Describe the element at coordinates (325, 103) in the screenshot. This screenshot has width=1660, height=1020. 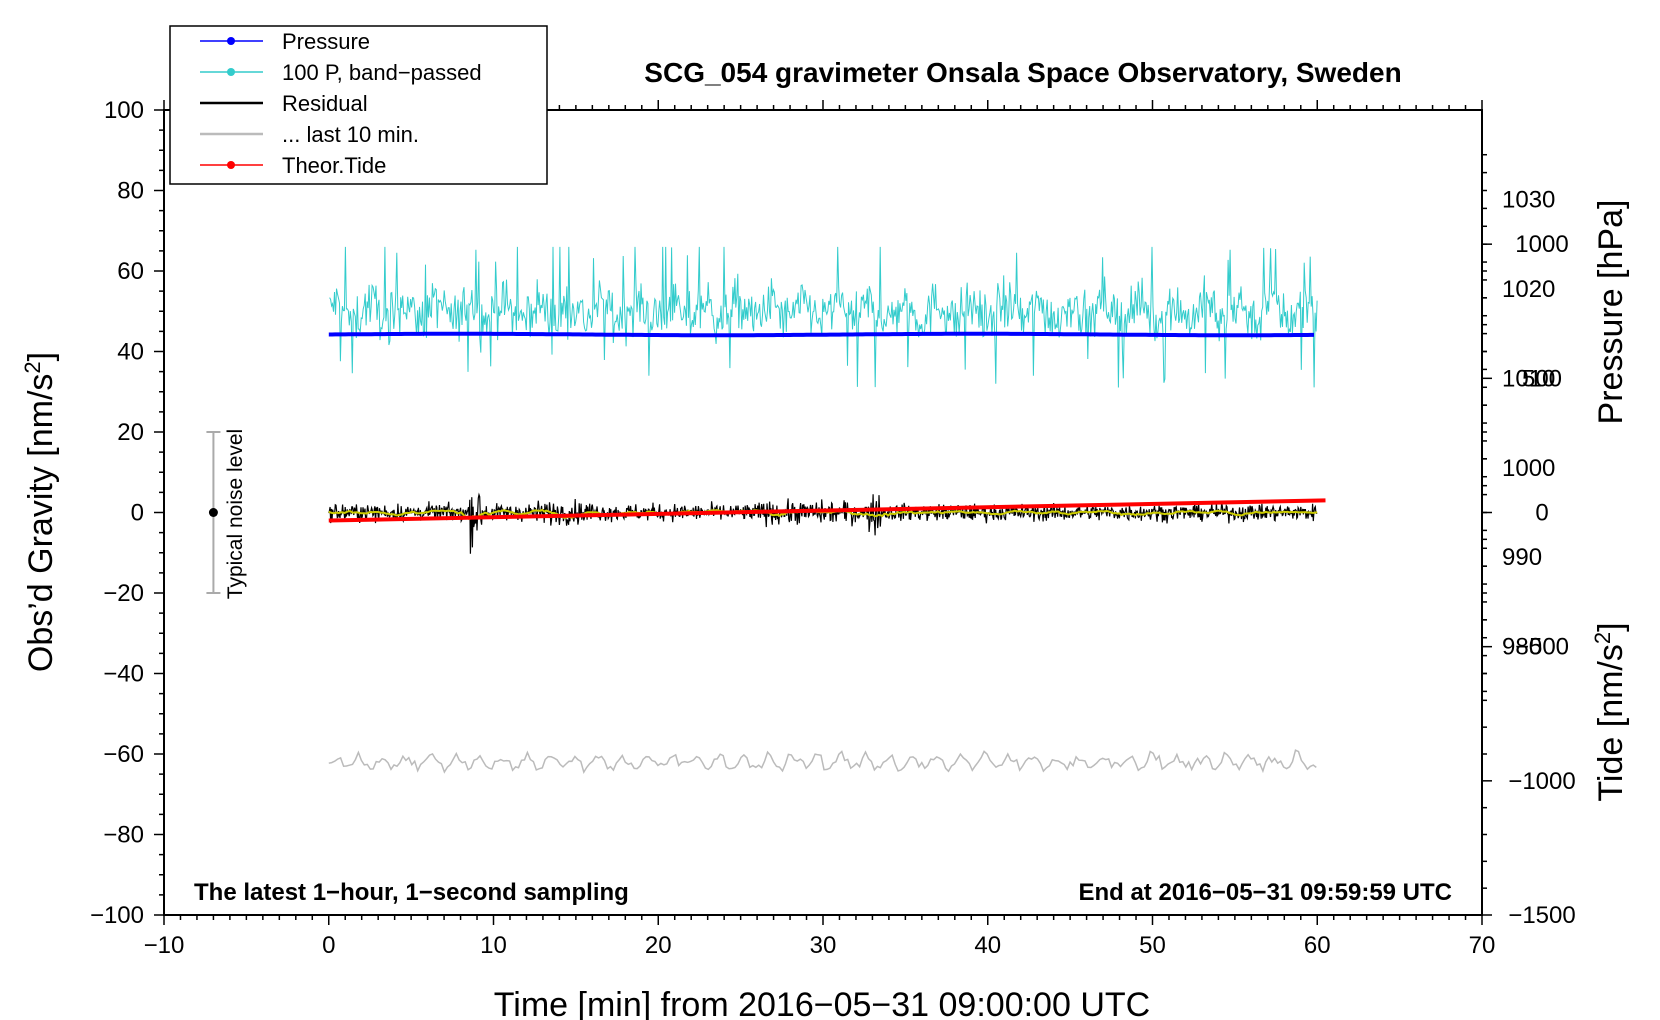
I see `legend-label: Residual` at that location.